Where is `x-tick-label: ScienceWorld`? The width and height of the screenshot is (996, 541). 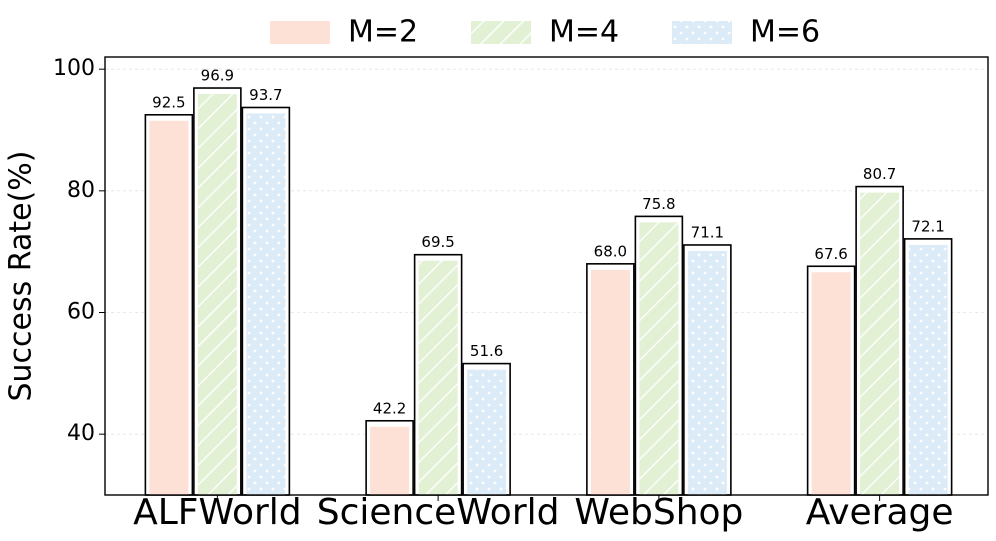
x-tick-label: ScienceWorld is located at coordinates (438, 512).